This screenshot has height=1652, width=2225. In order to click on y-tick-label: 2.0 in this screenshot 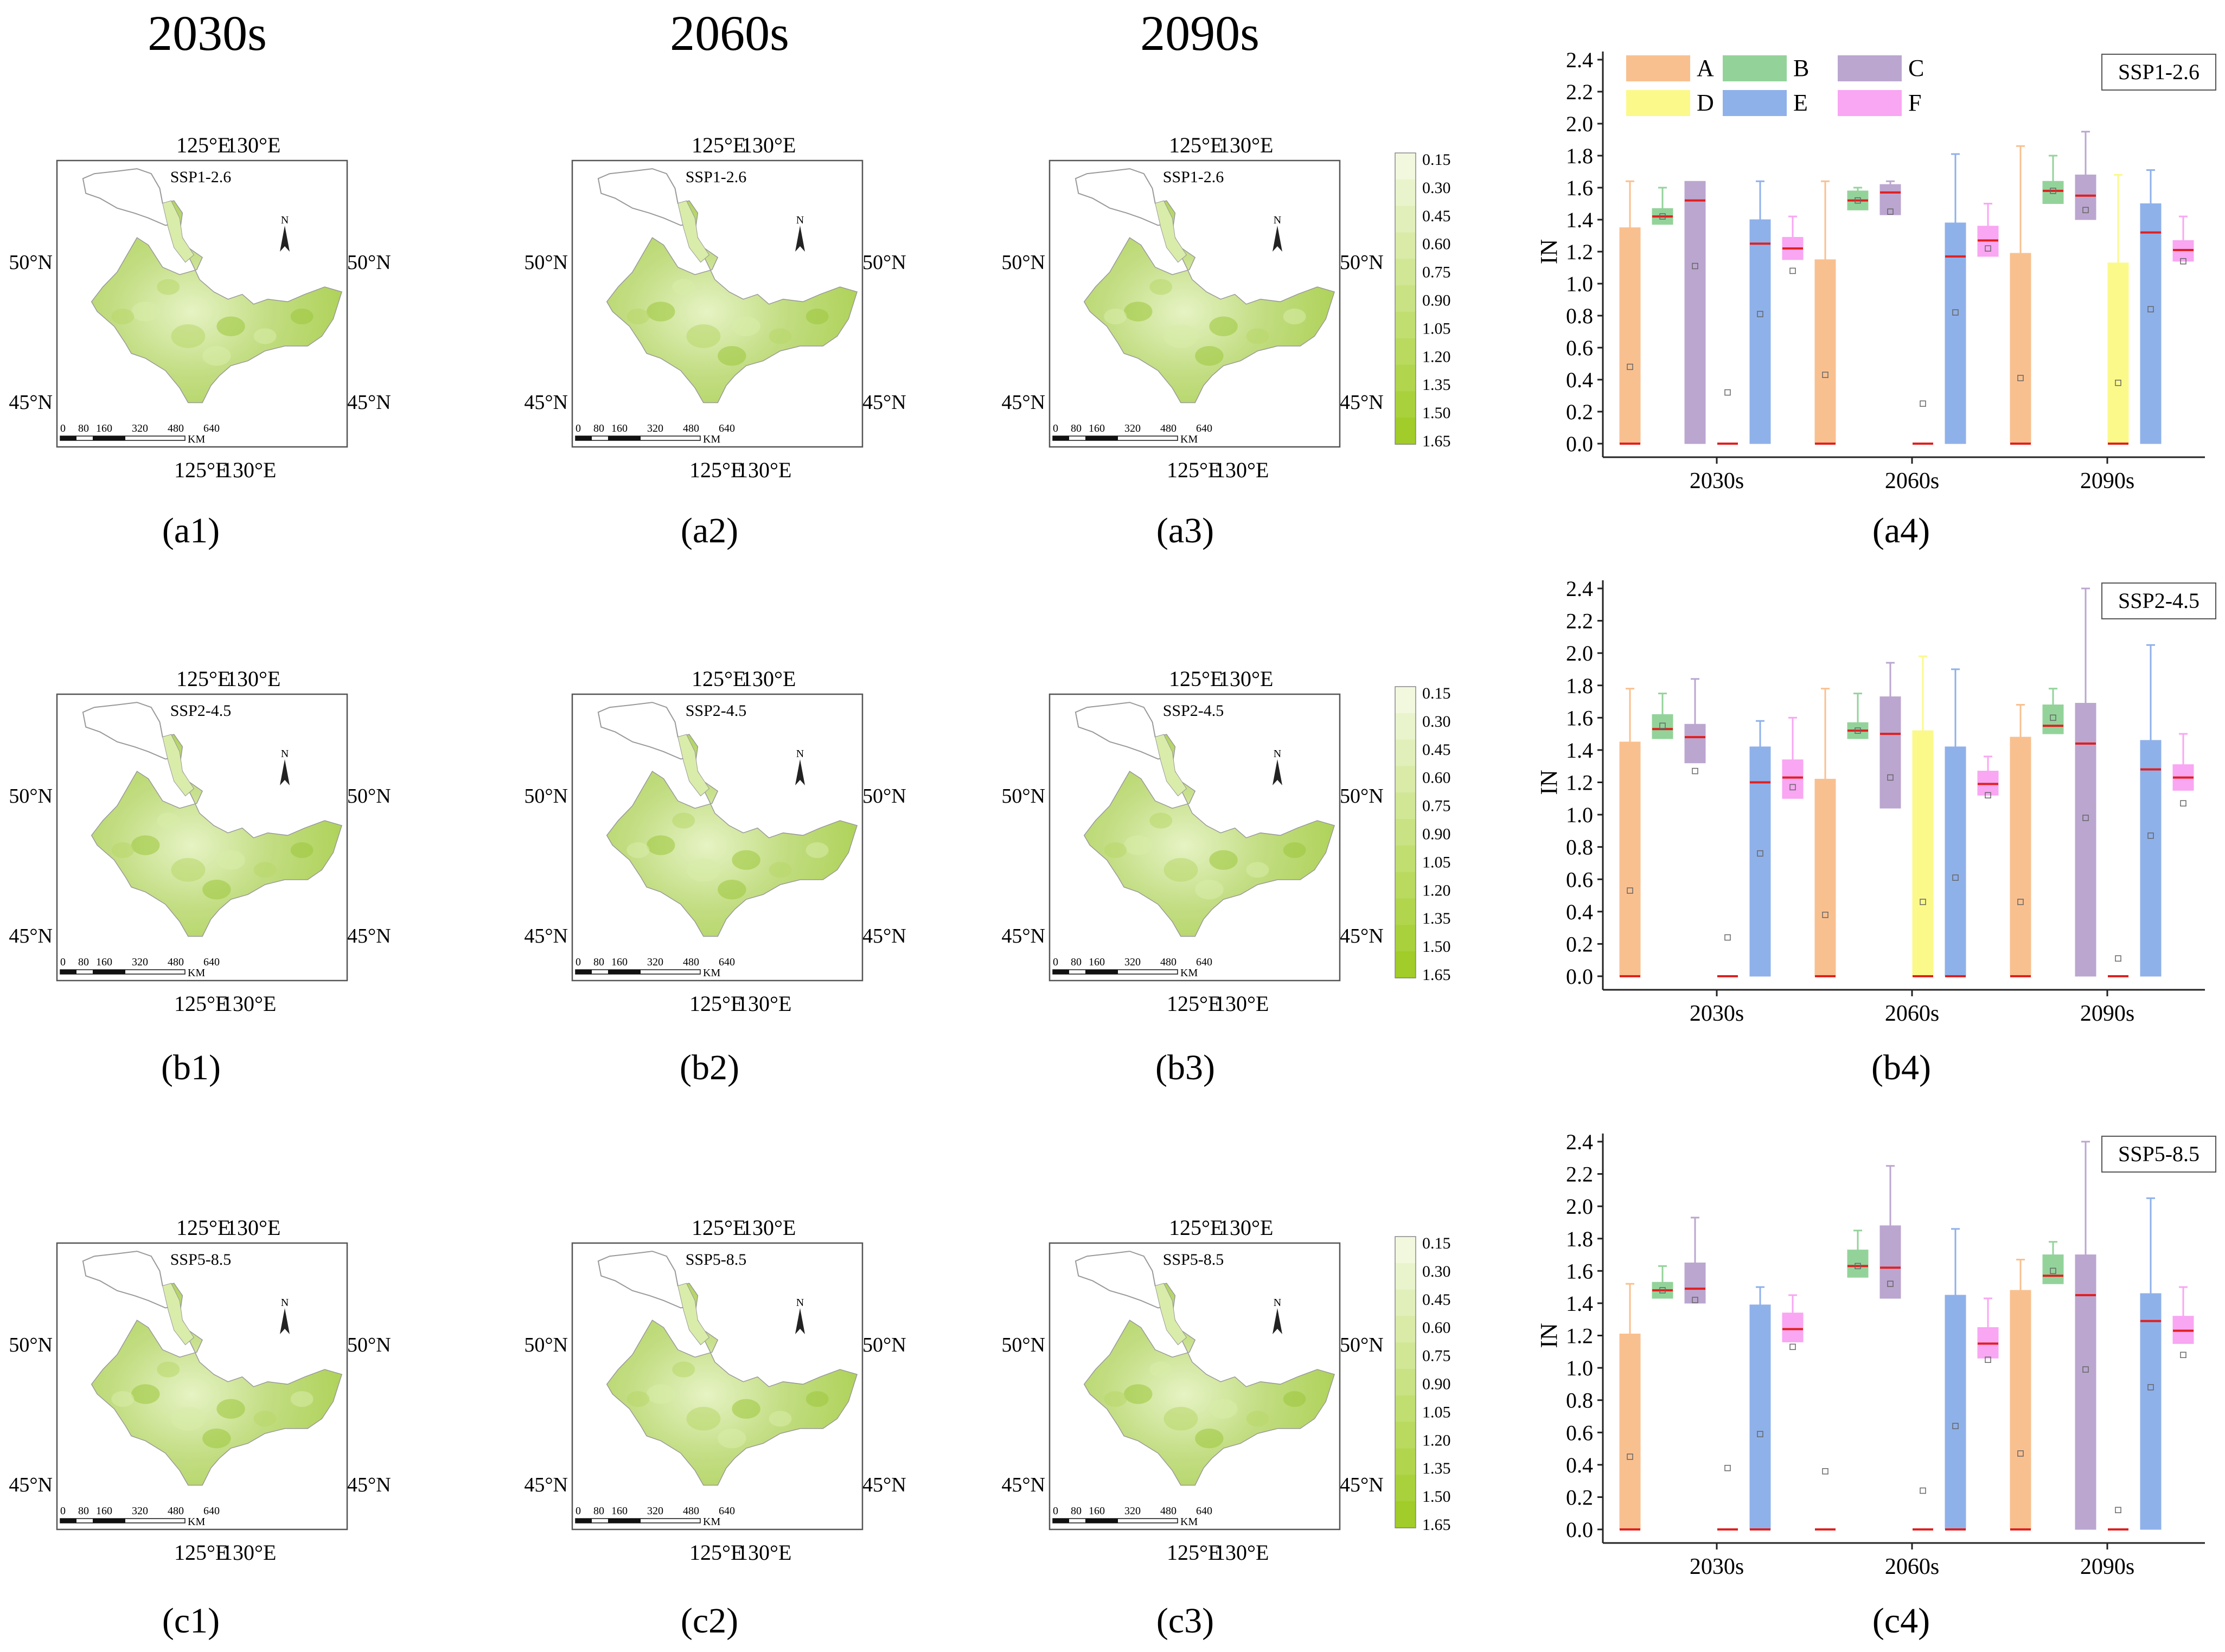, I will do `click(1579, 124)`.